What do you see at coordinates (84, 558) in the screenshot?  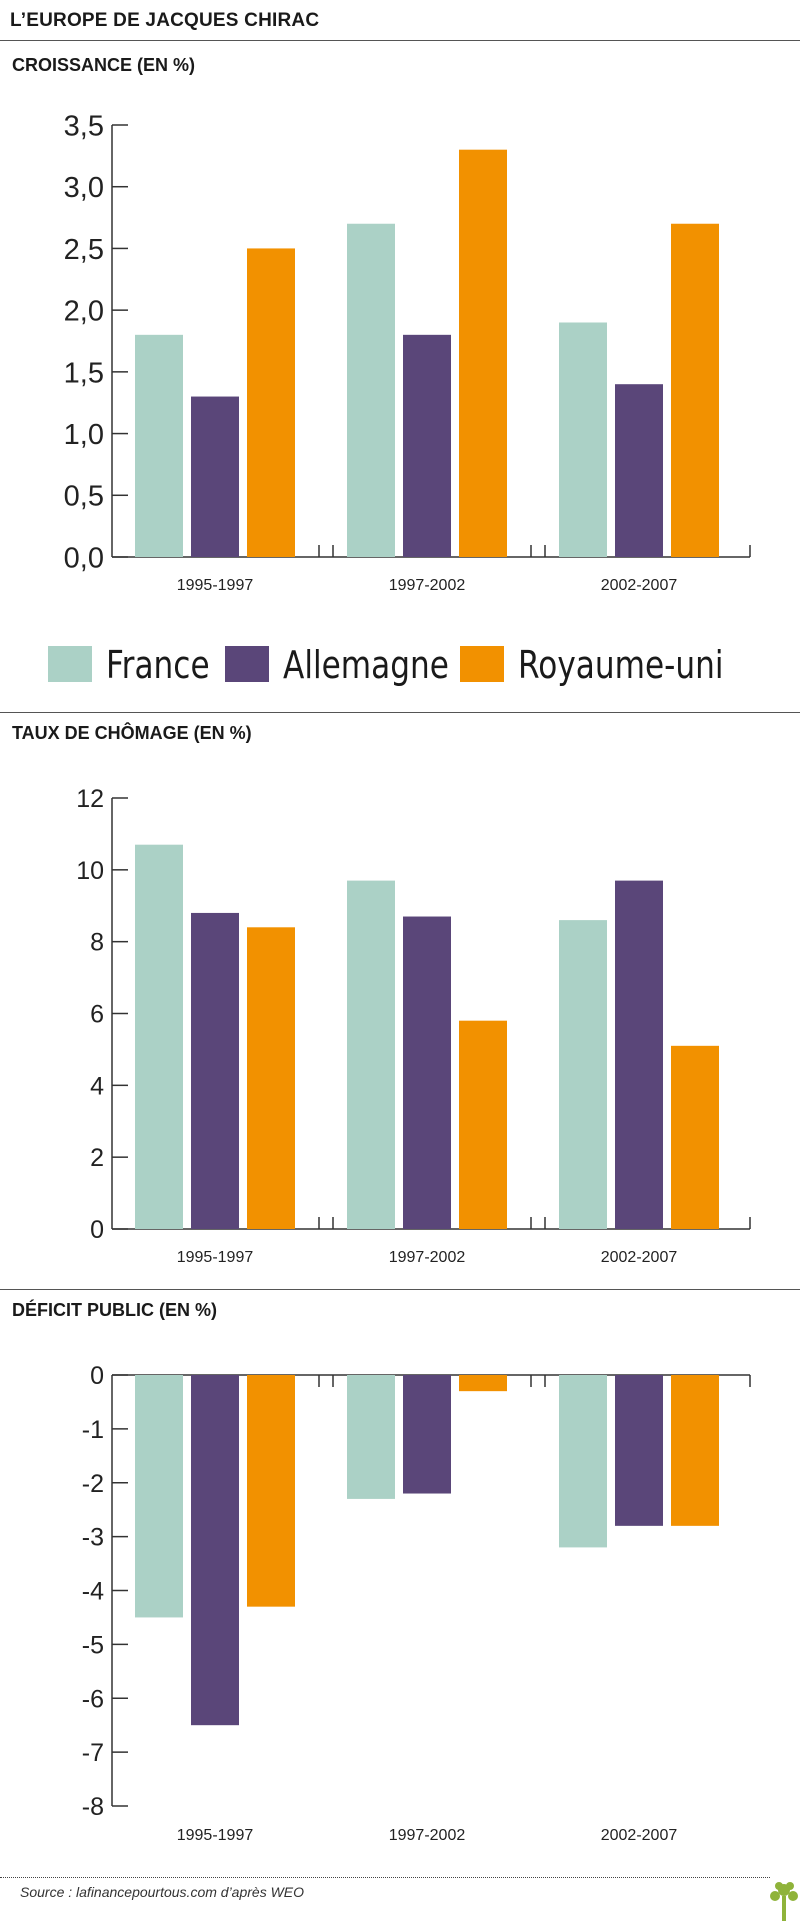 I see `y-tick-label: 0,0` at bounding box center [84, 558].